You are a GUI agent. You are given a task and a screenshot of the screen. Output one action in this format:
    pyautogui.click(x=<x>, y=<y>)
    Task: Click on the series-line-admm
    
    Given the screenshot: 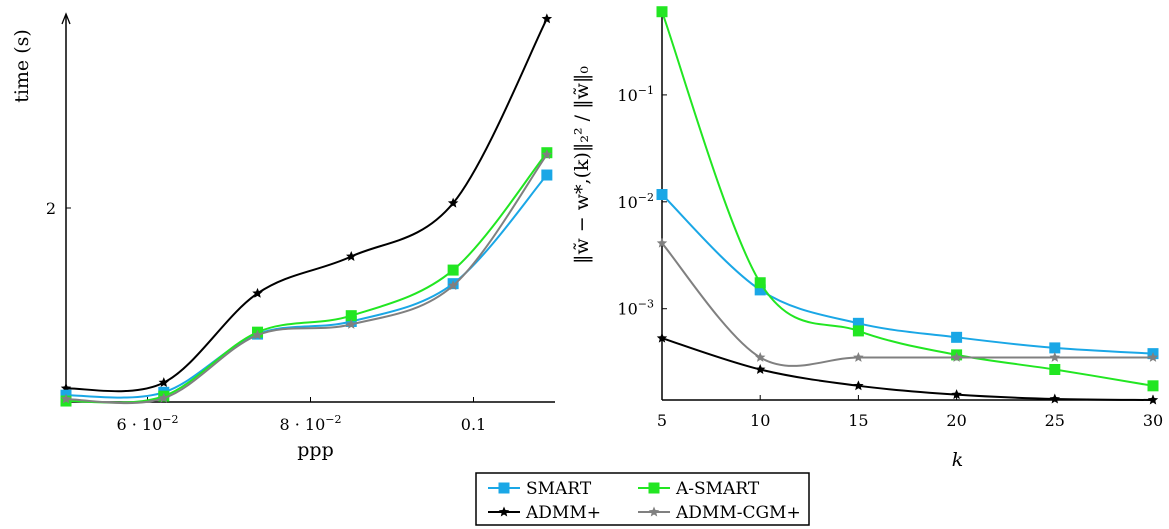 What is the action you would take?
    pyautogui.click(x=907, y=369)
    